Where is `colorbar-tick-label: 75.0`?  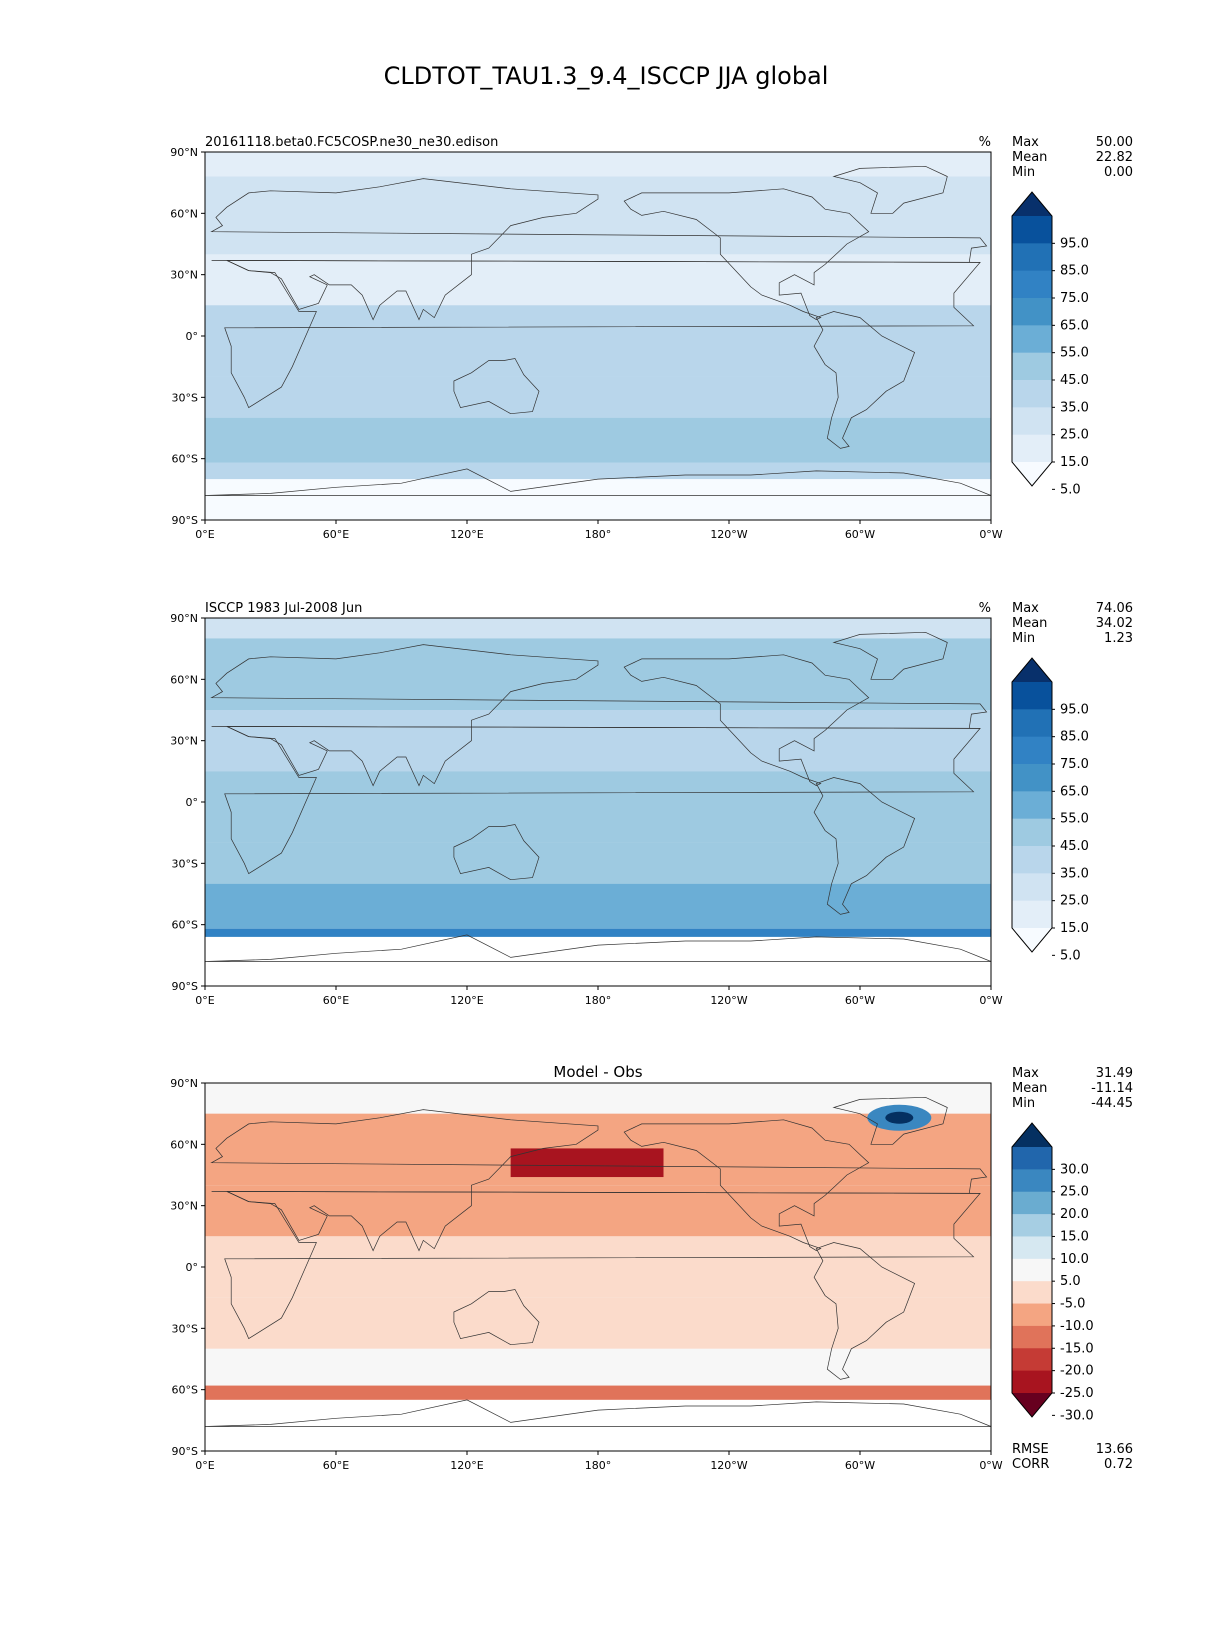
colorbar-tick-label: 75.0 is located at coordinates (1074, 298).